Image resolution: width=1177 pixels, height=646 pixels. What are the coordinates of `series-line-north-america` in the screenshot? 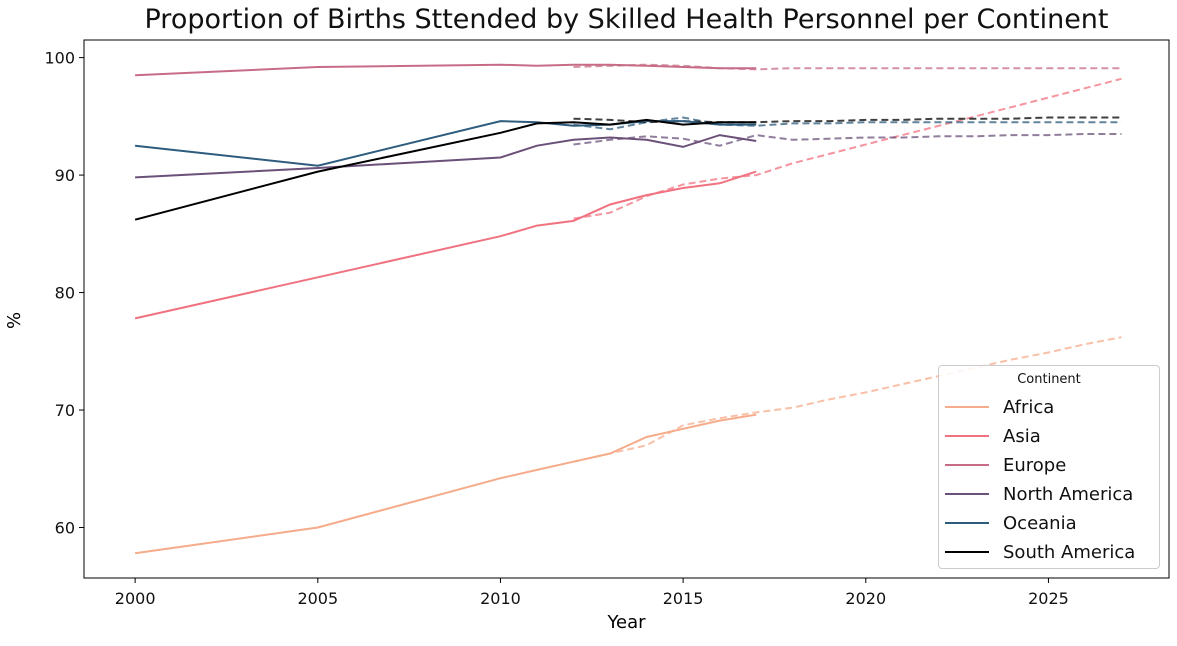 It's located at (446, 156).